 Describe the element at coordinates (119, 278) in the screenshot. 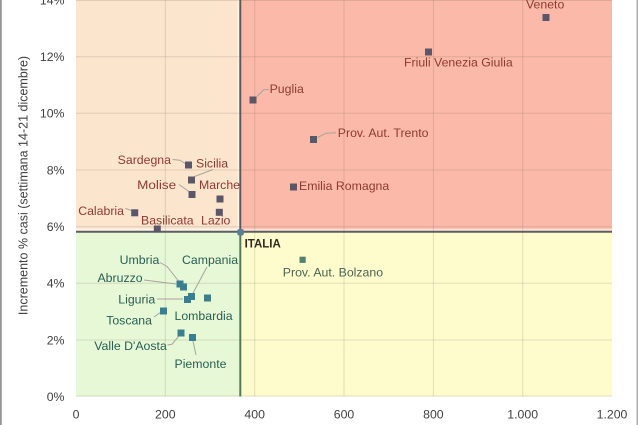

I see `svg-text: Abruzzo` at that location.